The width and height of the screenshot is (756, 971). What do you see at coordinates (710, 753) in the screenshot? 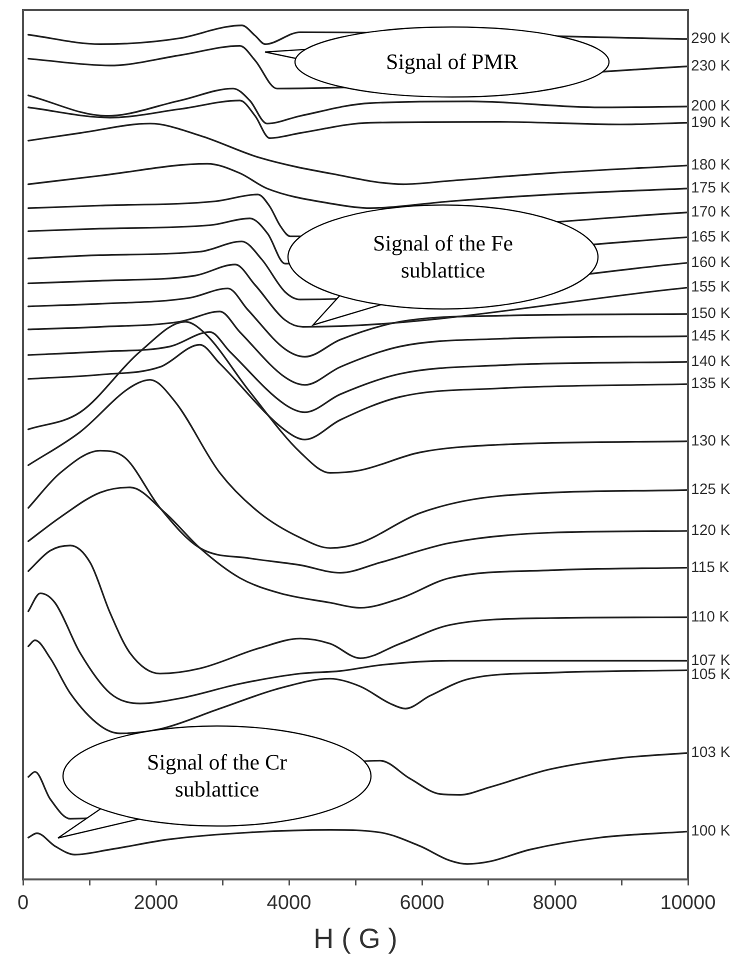
I see `series-label: 103 K` at bounding box center [710, 753].